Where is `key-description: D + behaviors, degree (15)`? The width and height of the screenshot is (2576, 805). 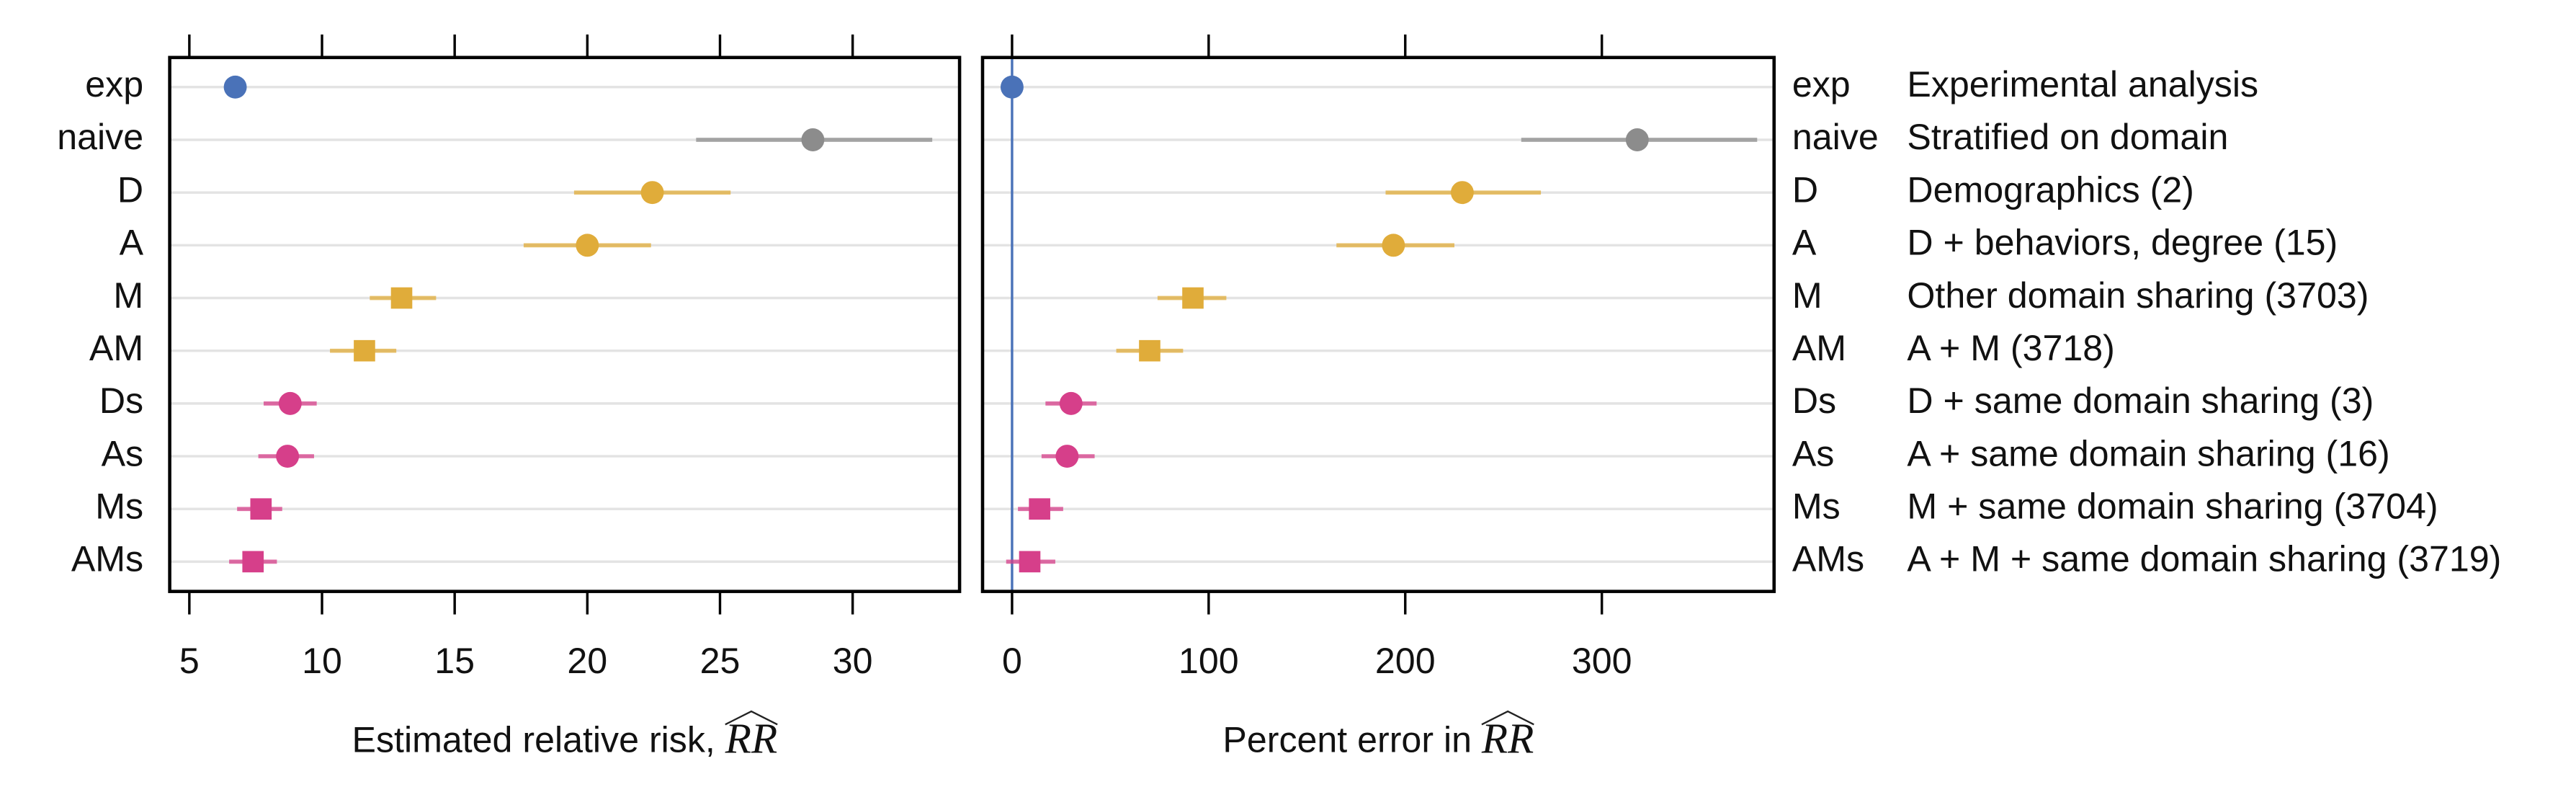 key-description: D + behaviors, degree (15) is located at coordinates (2122, 243).